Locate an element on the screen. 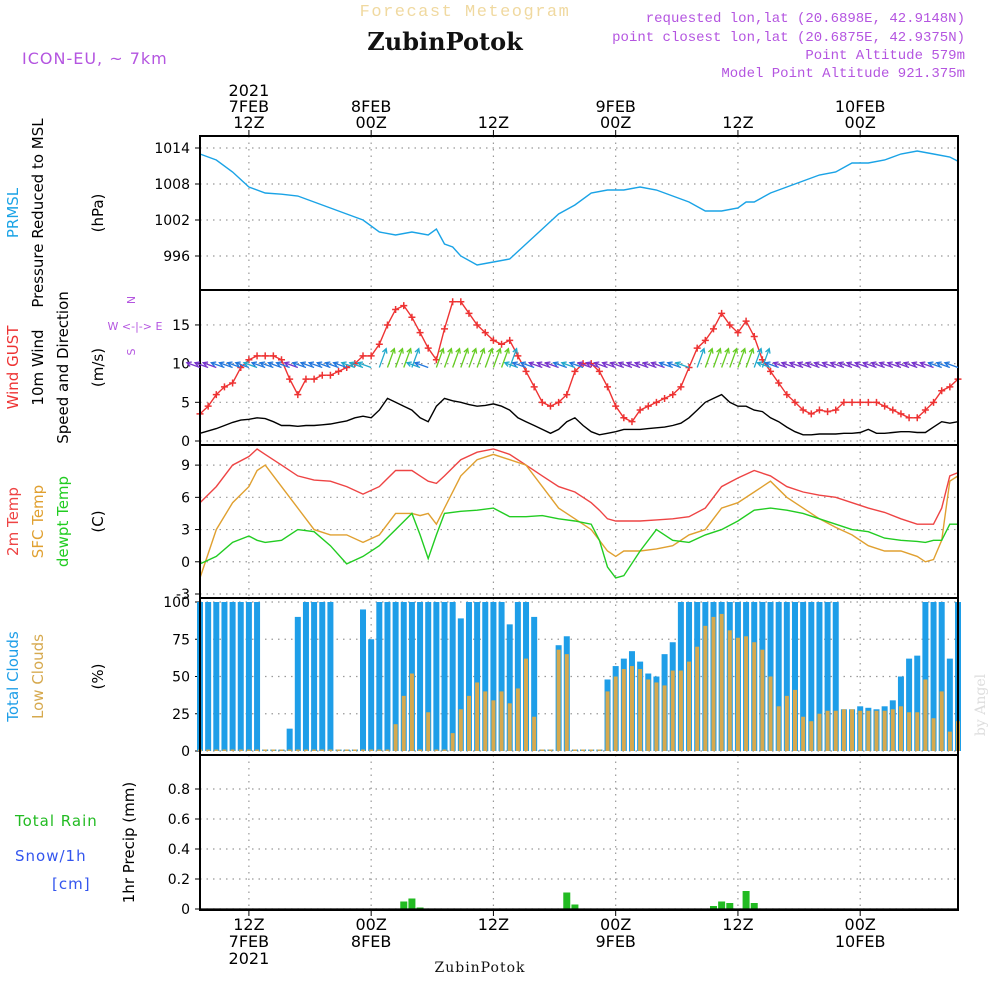 The image size is (1000, 1000). y-tick-label: 0.4 is located at coordinates (179, 850).